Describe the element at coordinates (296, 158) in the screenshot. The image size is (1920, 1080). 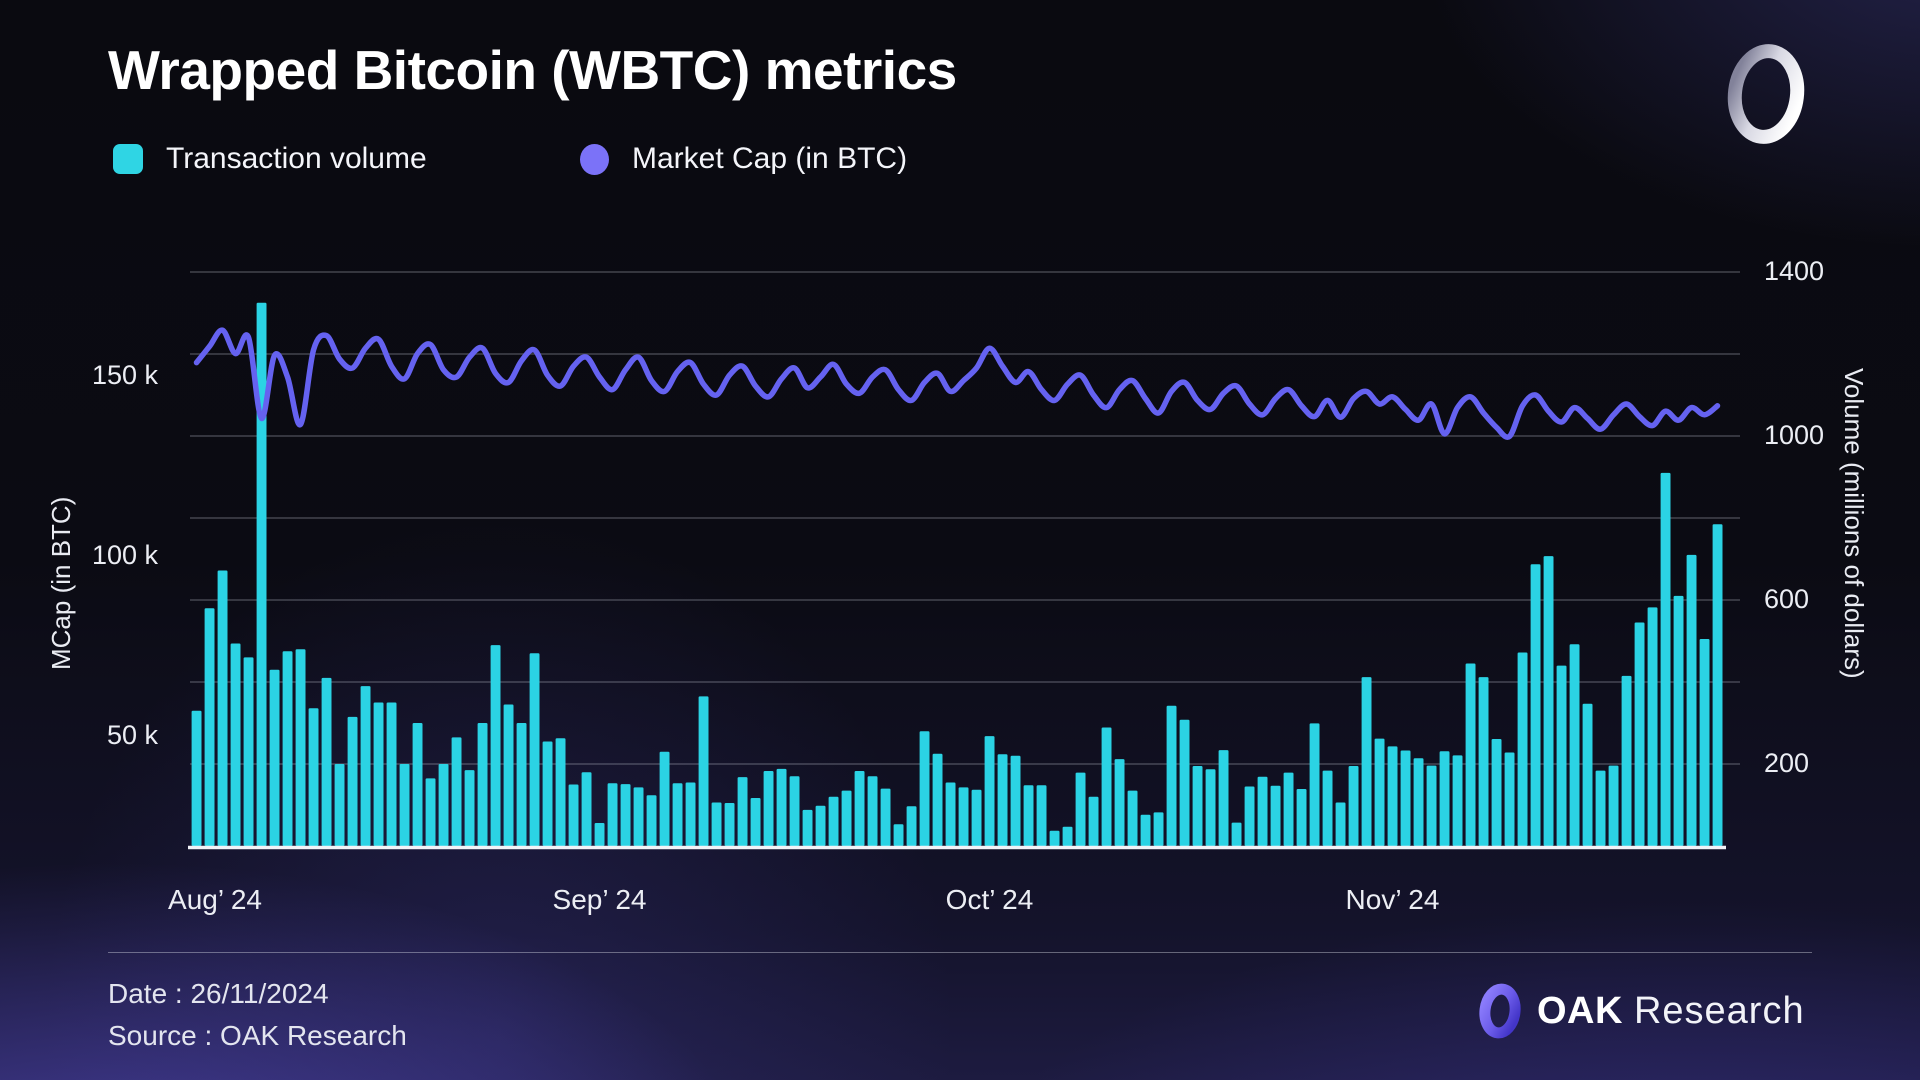
I see `legend-volume-label: Transaction volume` at that location.